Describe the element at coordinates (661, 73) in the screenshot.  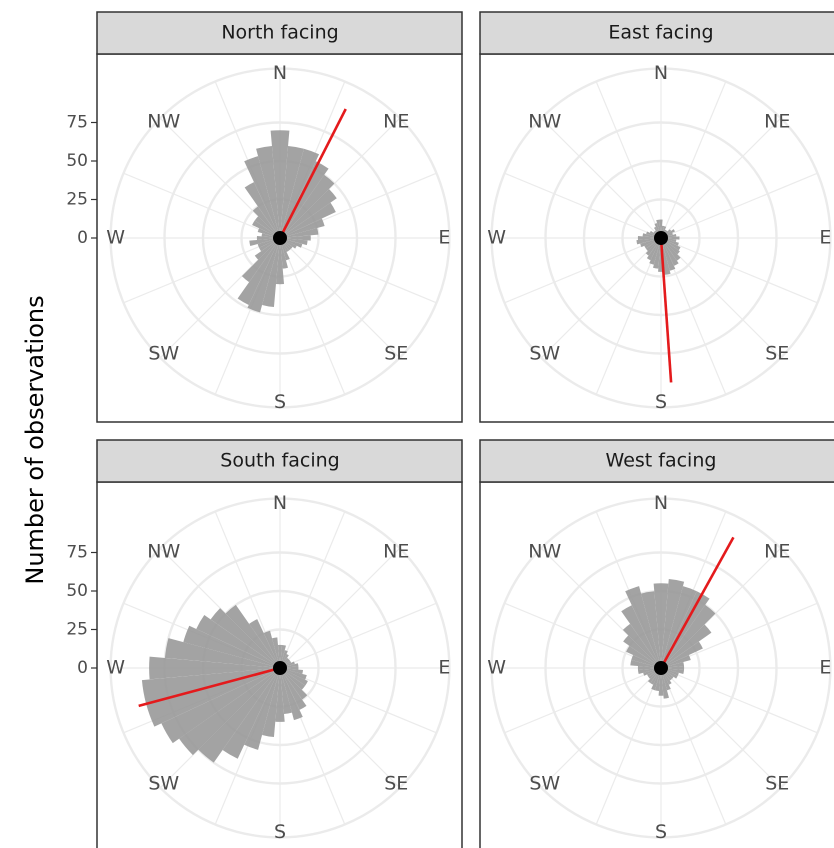
I see `direction-label: N` at that location.